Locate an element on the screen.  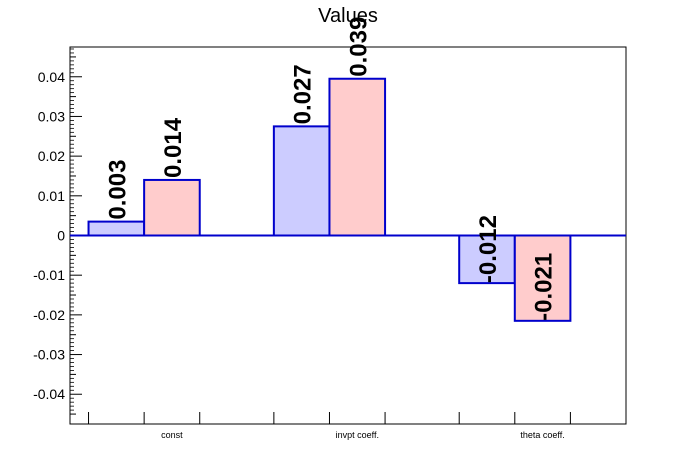
chart-title: Values is located at coordinates (348, 16).